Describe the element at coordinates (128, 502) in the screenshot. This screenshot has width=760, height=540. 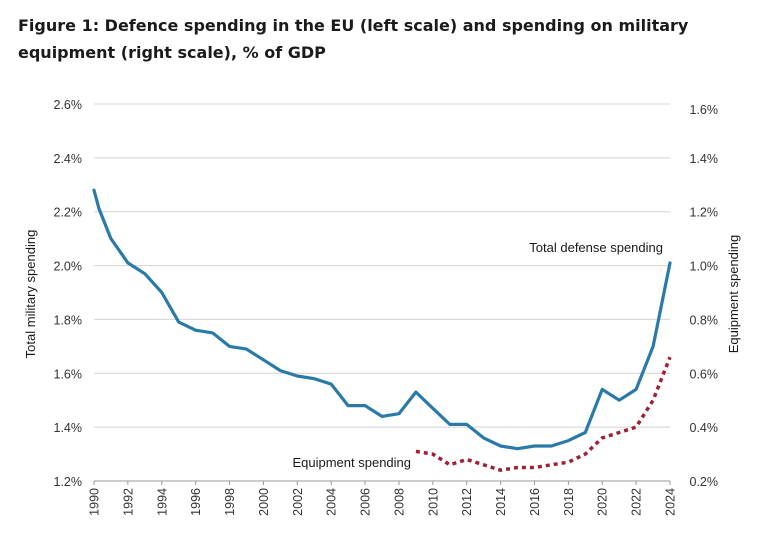
I see `x-tick-label: 1992` at that location.